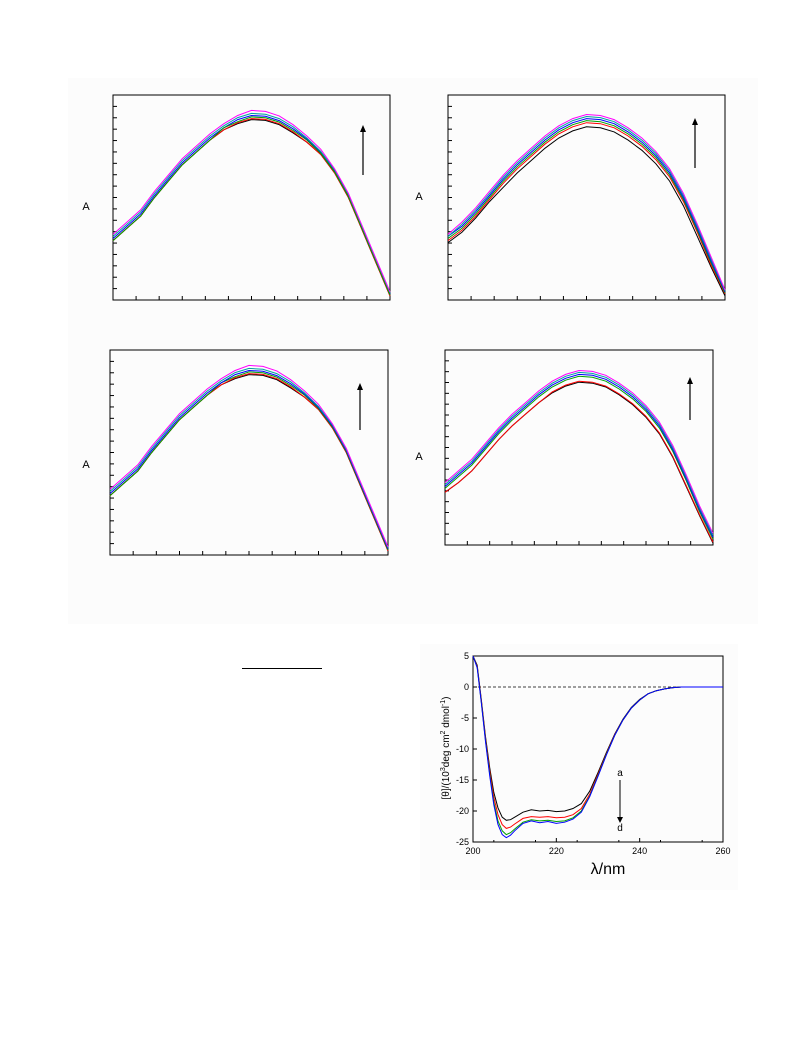  I want to click on y-tick-label: -10, so click(462, 749).